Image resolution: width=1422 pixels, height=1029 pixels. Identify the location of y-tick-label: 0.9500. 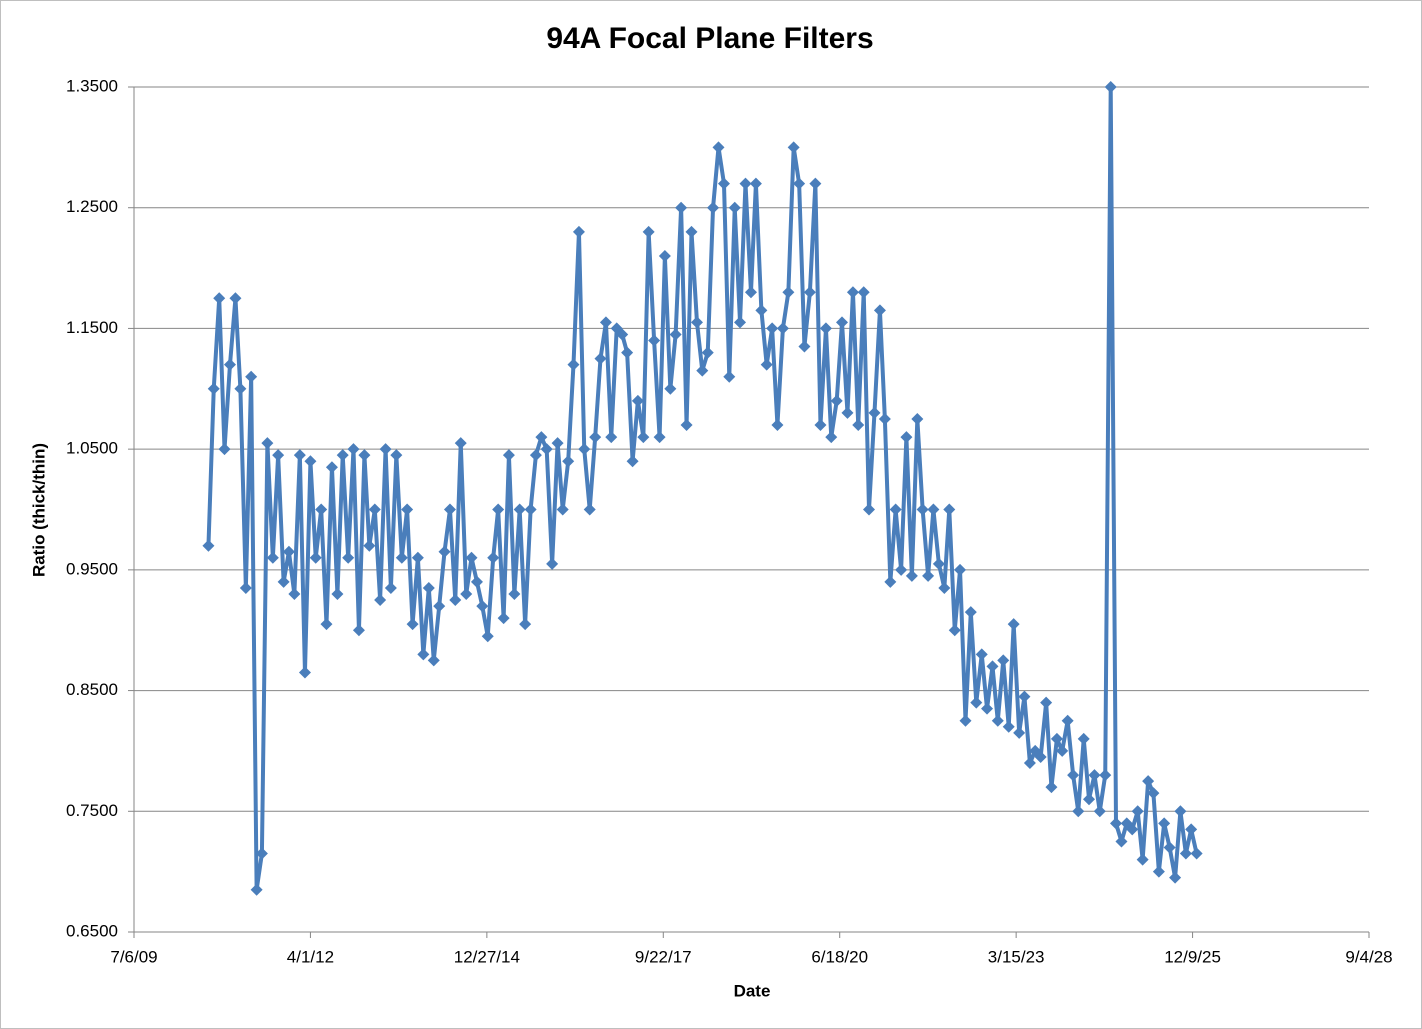
(92, 568).